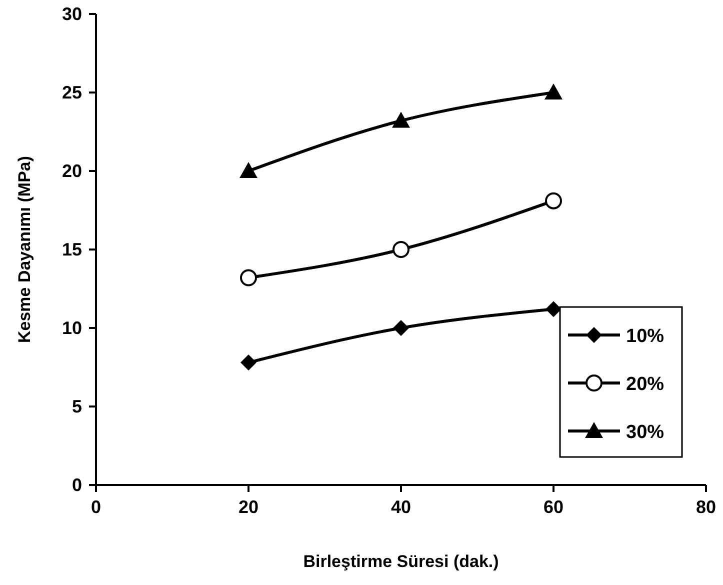 Image resolution: width=723 pixels, height=585 pixels. What do you see at coordinates (706, 507) in the screenshot?
I see `x-tick-label: 80` at bounding box center [706, 507].